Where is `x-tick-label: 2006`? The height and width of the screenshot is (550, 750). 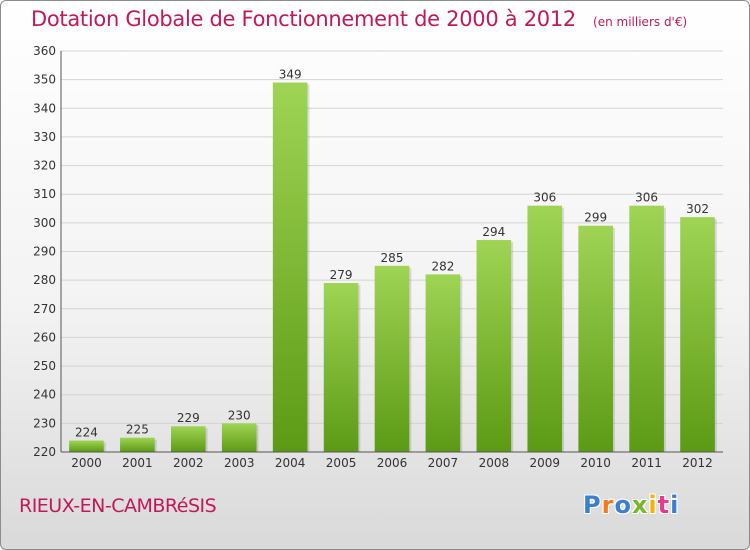
x-tick-label: 2006 is located at coordinates (392, 463).